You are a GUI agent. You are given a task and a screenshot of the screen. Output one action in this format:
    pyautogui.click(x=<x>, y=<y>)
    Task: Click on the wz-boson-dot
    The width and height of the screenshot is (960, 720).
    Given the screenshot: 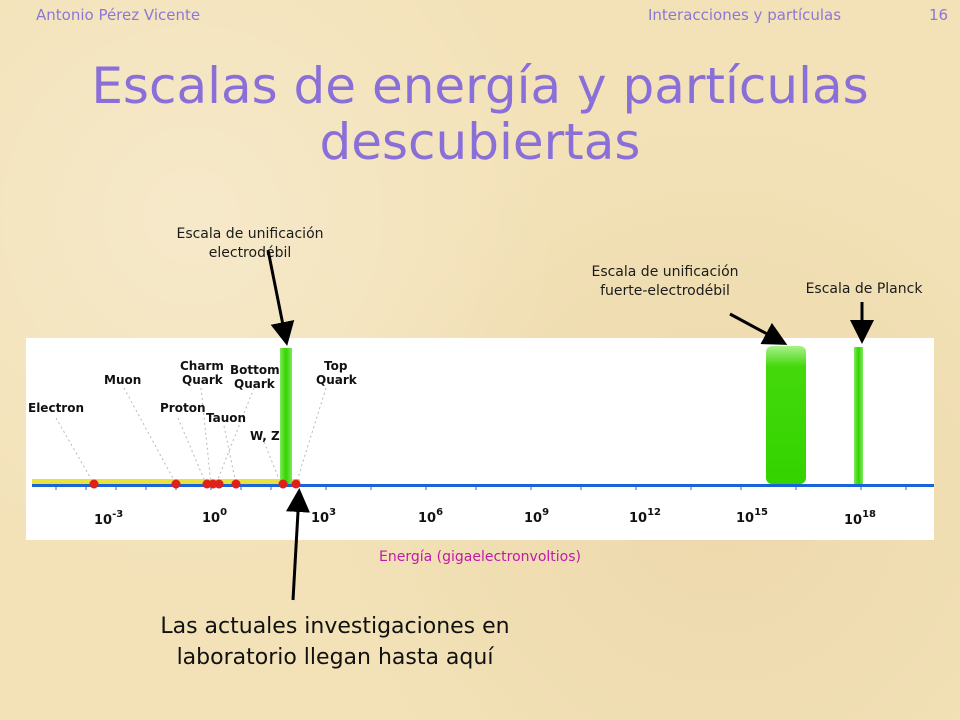 What is the action you would take?
    pyautogui.click(x=283, y=484)
    